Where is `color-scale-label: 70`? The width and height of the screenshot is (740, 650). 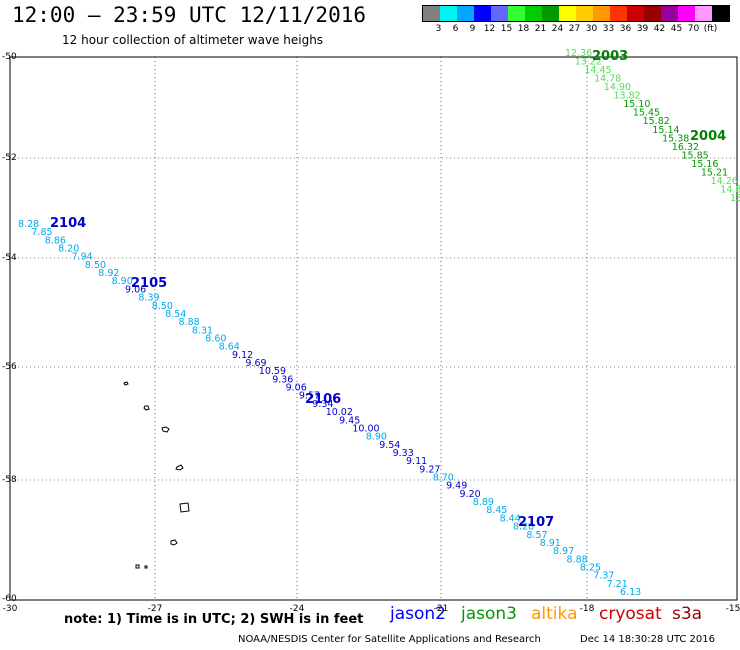
color-scale-label: 70 is located at coordinates (693, 29).